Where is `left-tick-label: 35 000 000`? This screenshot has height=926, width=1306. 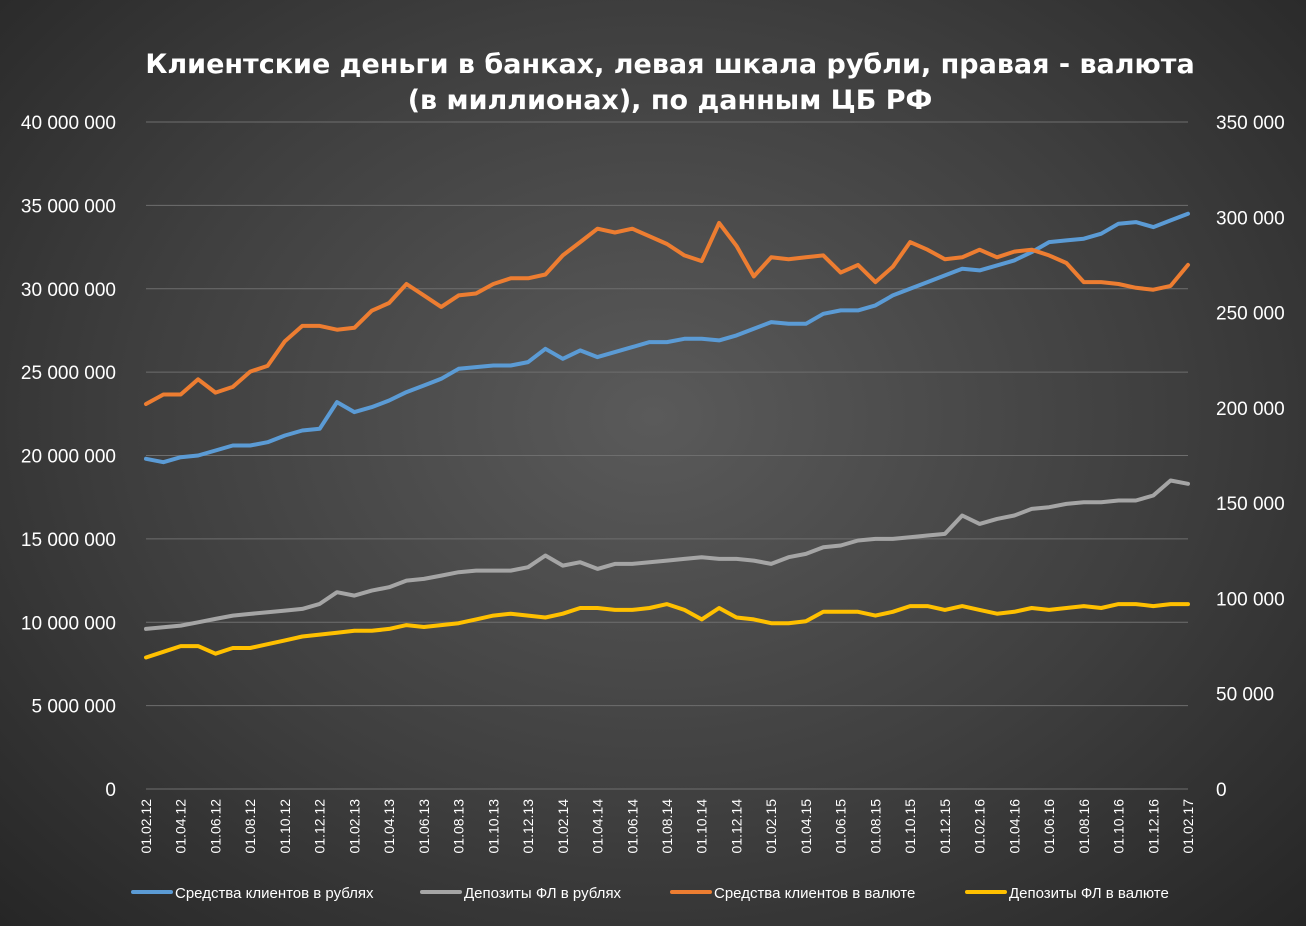 left-tick-label: 35 000 000 is located at coordinates (68, 206).